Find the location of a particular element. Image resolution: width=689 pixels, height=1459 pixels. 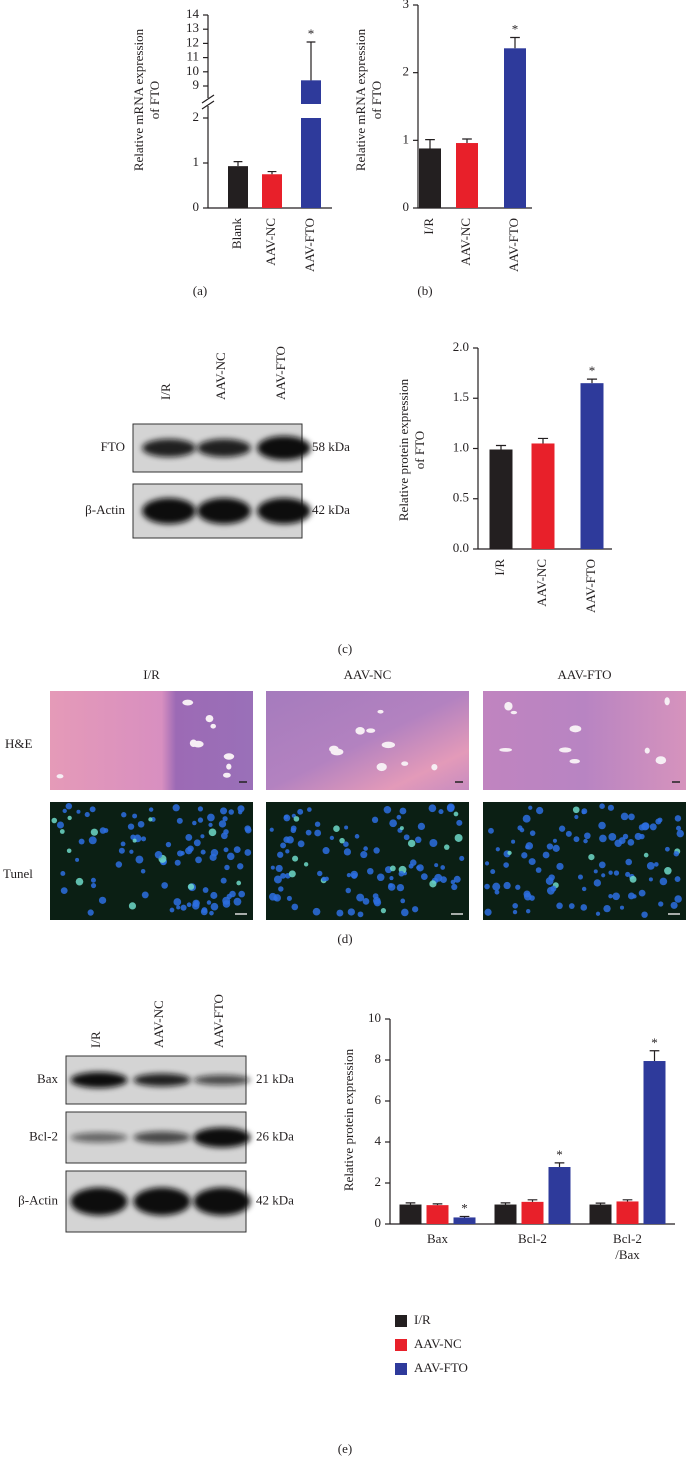

y-axis-label: Relative mRNA expression is located at coordinates (360, 99).